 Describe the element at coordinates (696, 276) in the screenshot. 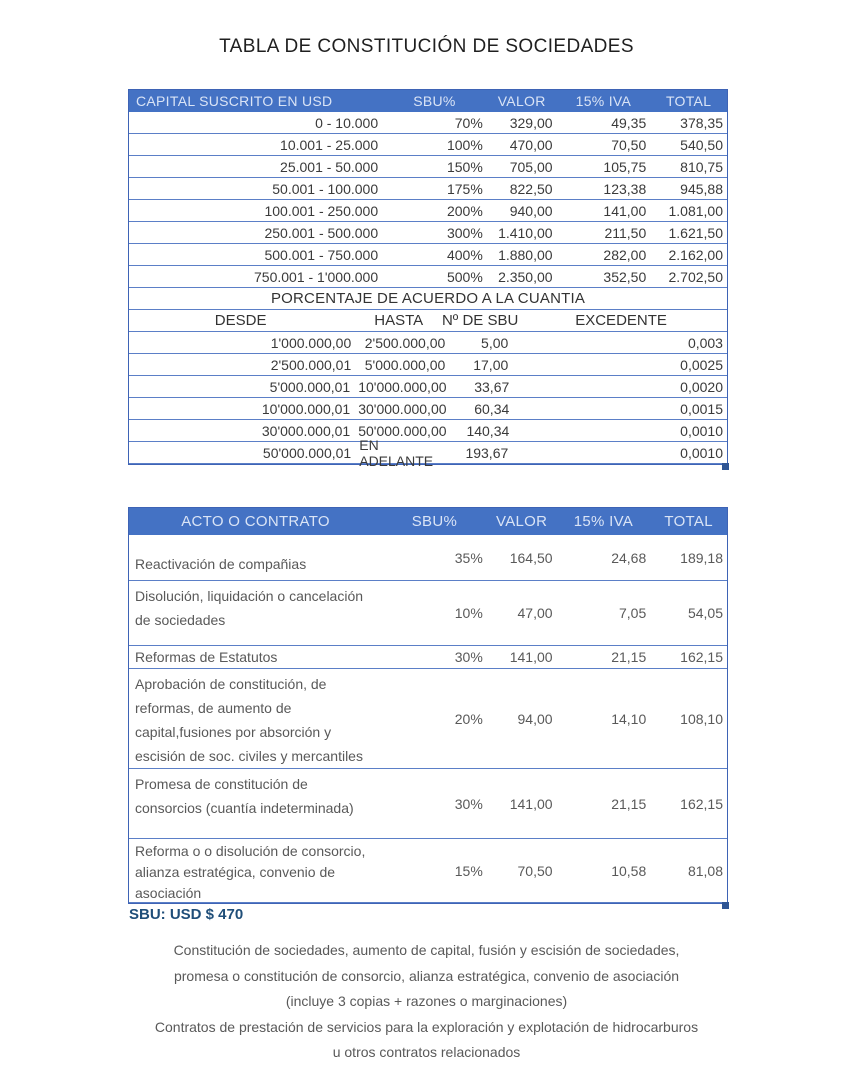

I see `table-cell: 2.702,50` at that location.